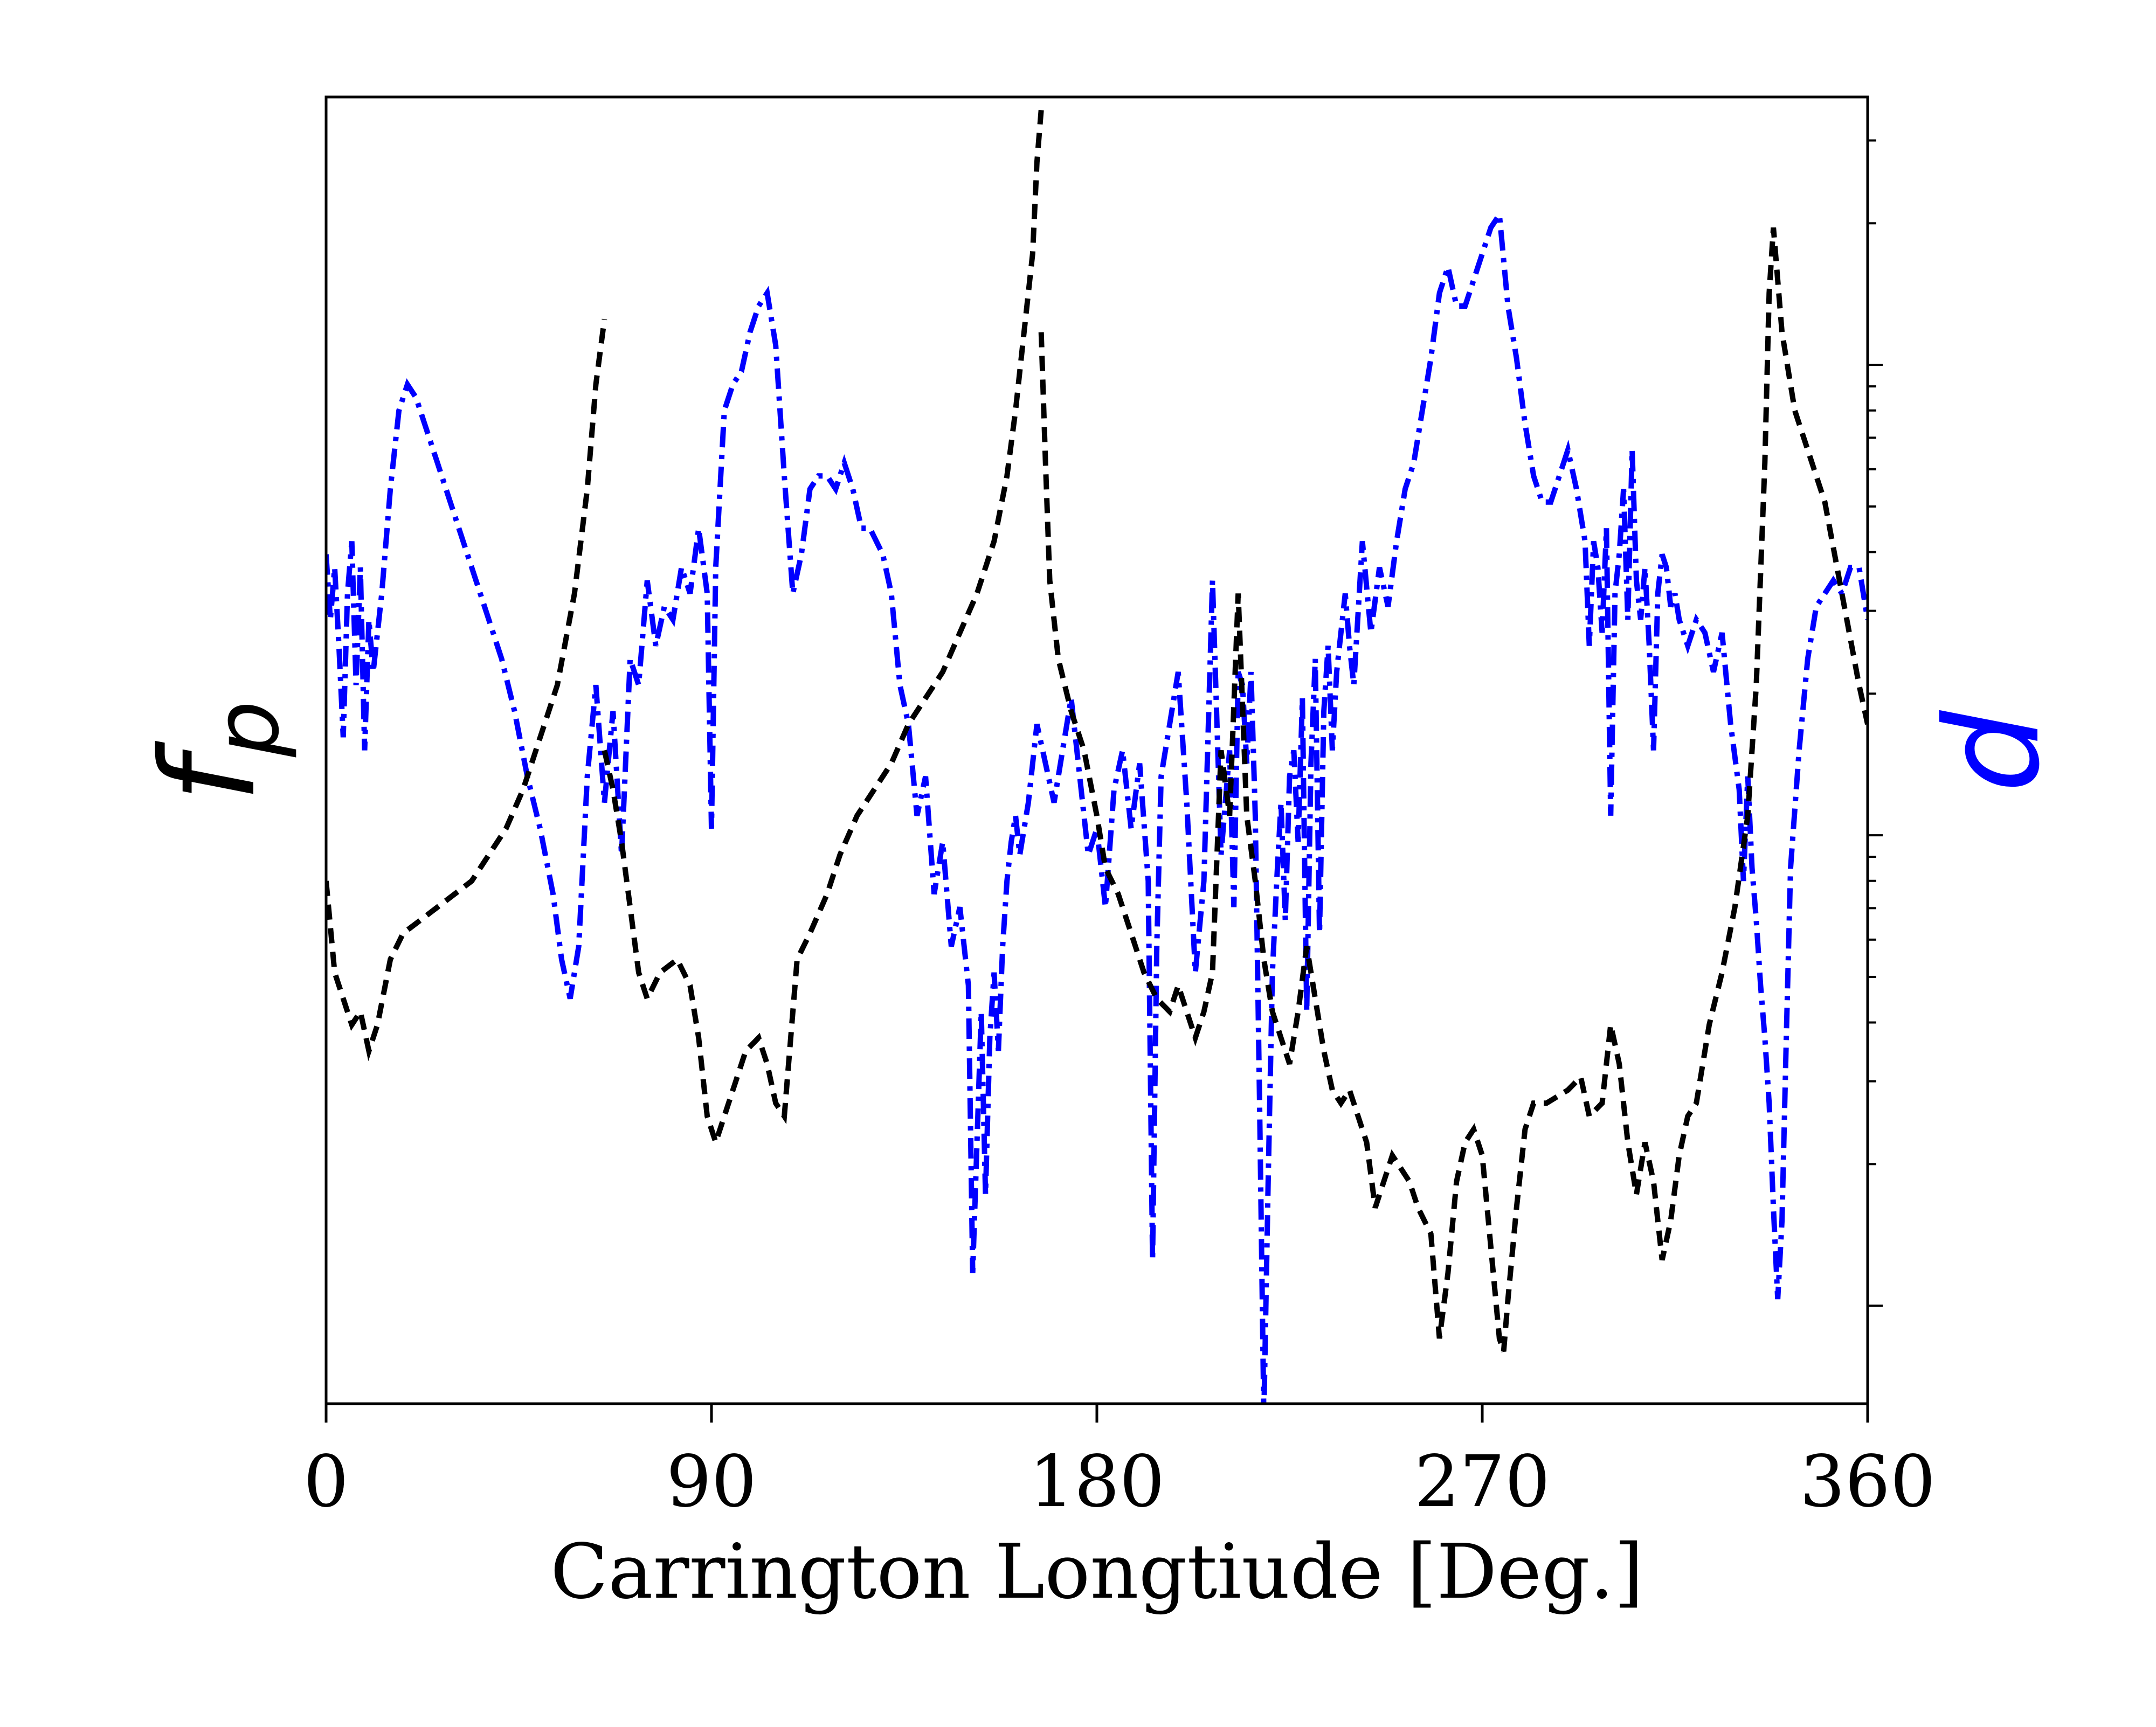  What do you see at coordinates (1482, 1481) in the screenshot?
I see `x-tick-label: 270` at bounding box center [1482, 1481].